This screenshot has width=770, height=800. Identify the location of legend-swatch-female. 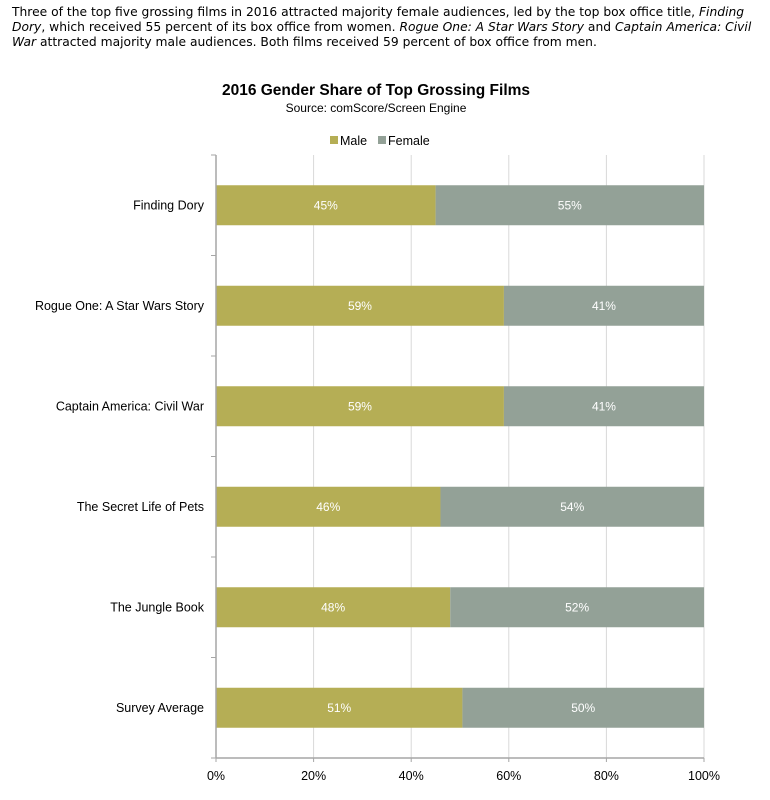
(382, 140).